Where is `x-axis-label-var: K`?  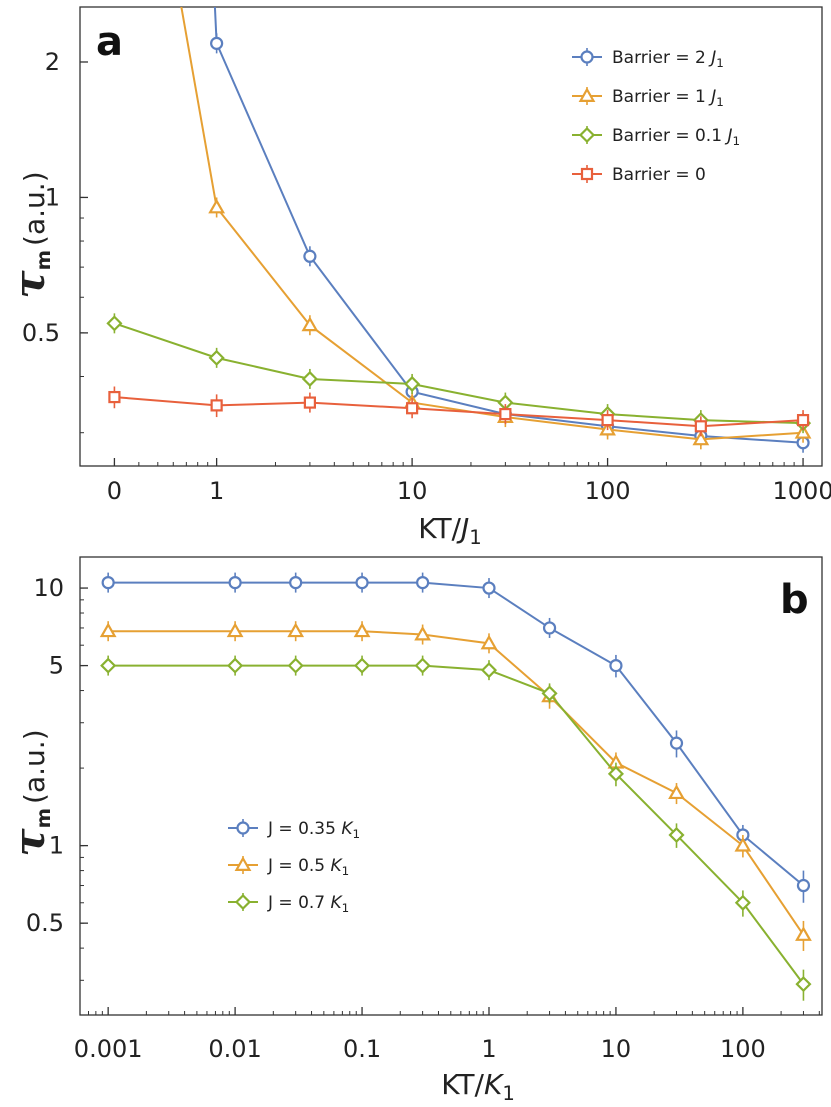
x-axis-label-var: K is located at coordinates (494, 1084).